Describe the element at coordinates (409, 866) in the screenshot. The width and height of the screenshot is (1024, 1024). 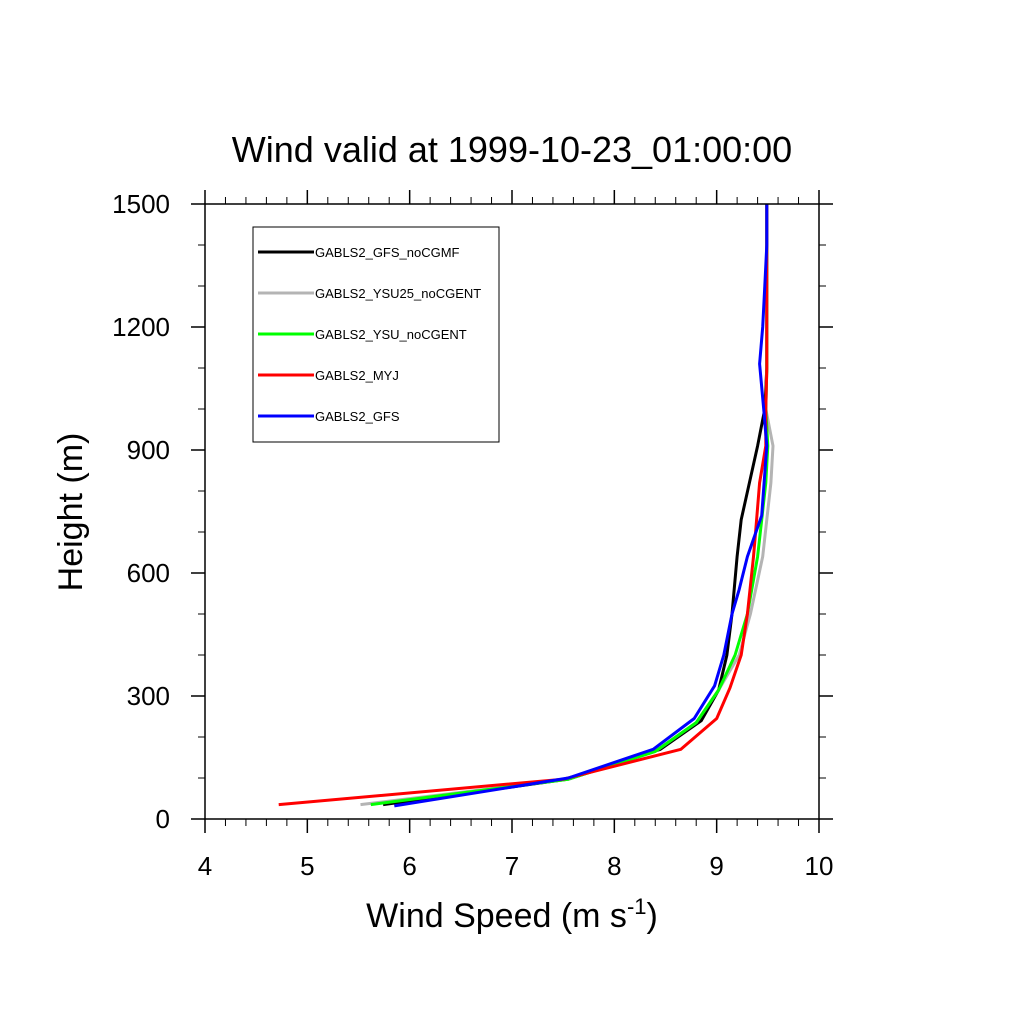
I see `x-tick-label: 6` at that location.